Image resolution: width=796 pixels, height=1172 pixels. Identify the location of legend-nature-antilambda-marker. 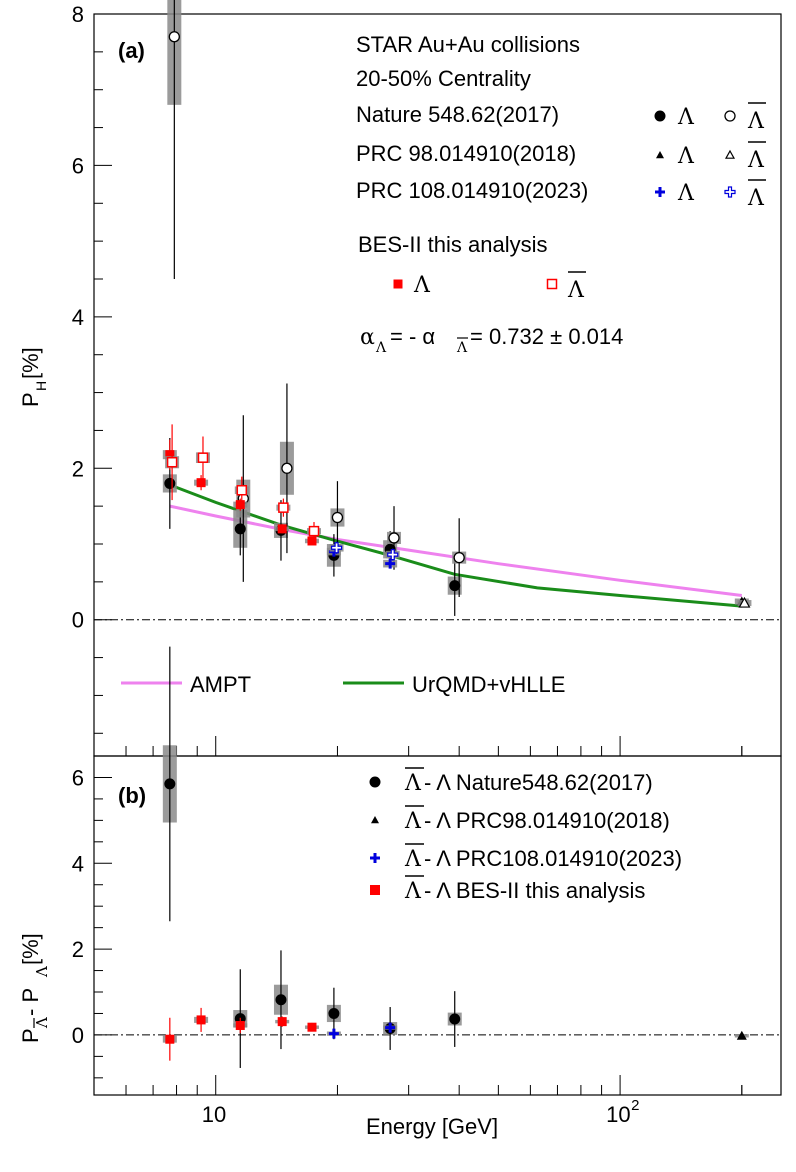
(730, 116).